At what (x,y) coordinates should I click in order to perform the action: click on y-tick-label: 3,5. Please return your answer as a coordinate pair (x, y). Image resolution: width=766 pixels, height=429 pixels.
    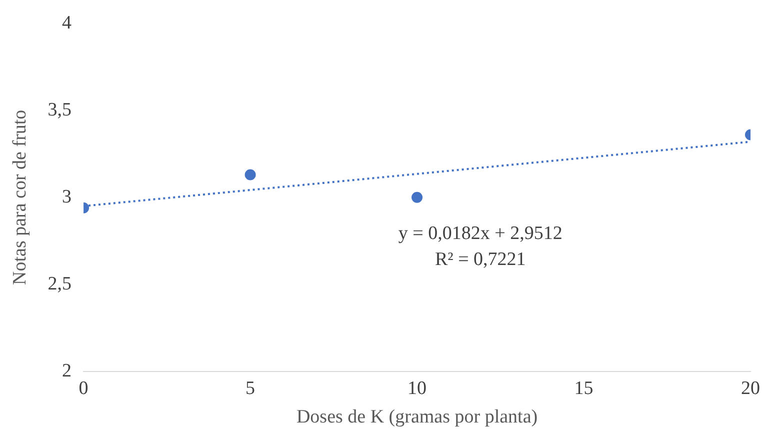
    Looking at the image, I should click on (60, 109).